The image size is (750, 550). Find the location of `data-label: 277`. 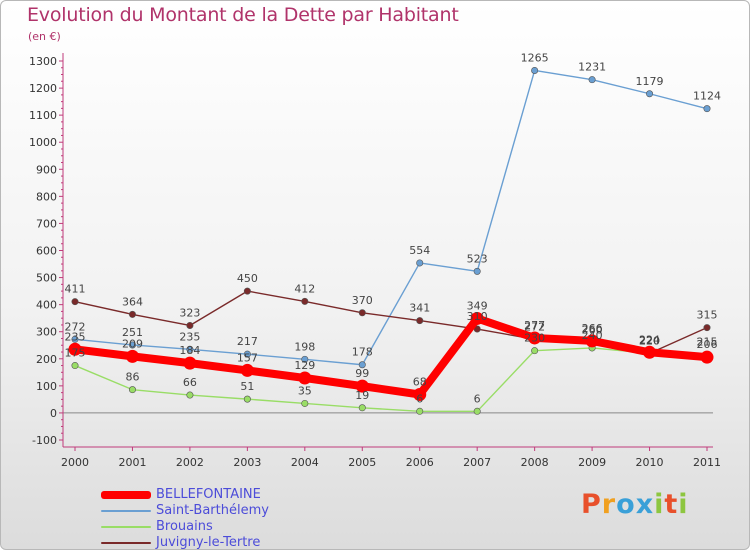

data-label: 277 is located at coordinates (534, 325).